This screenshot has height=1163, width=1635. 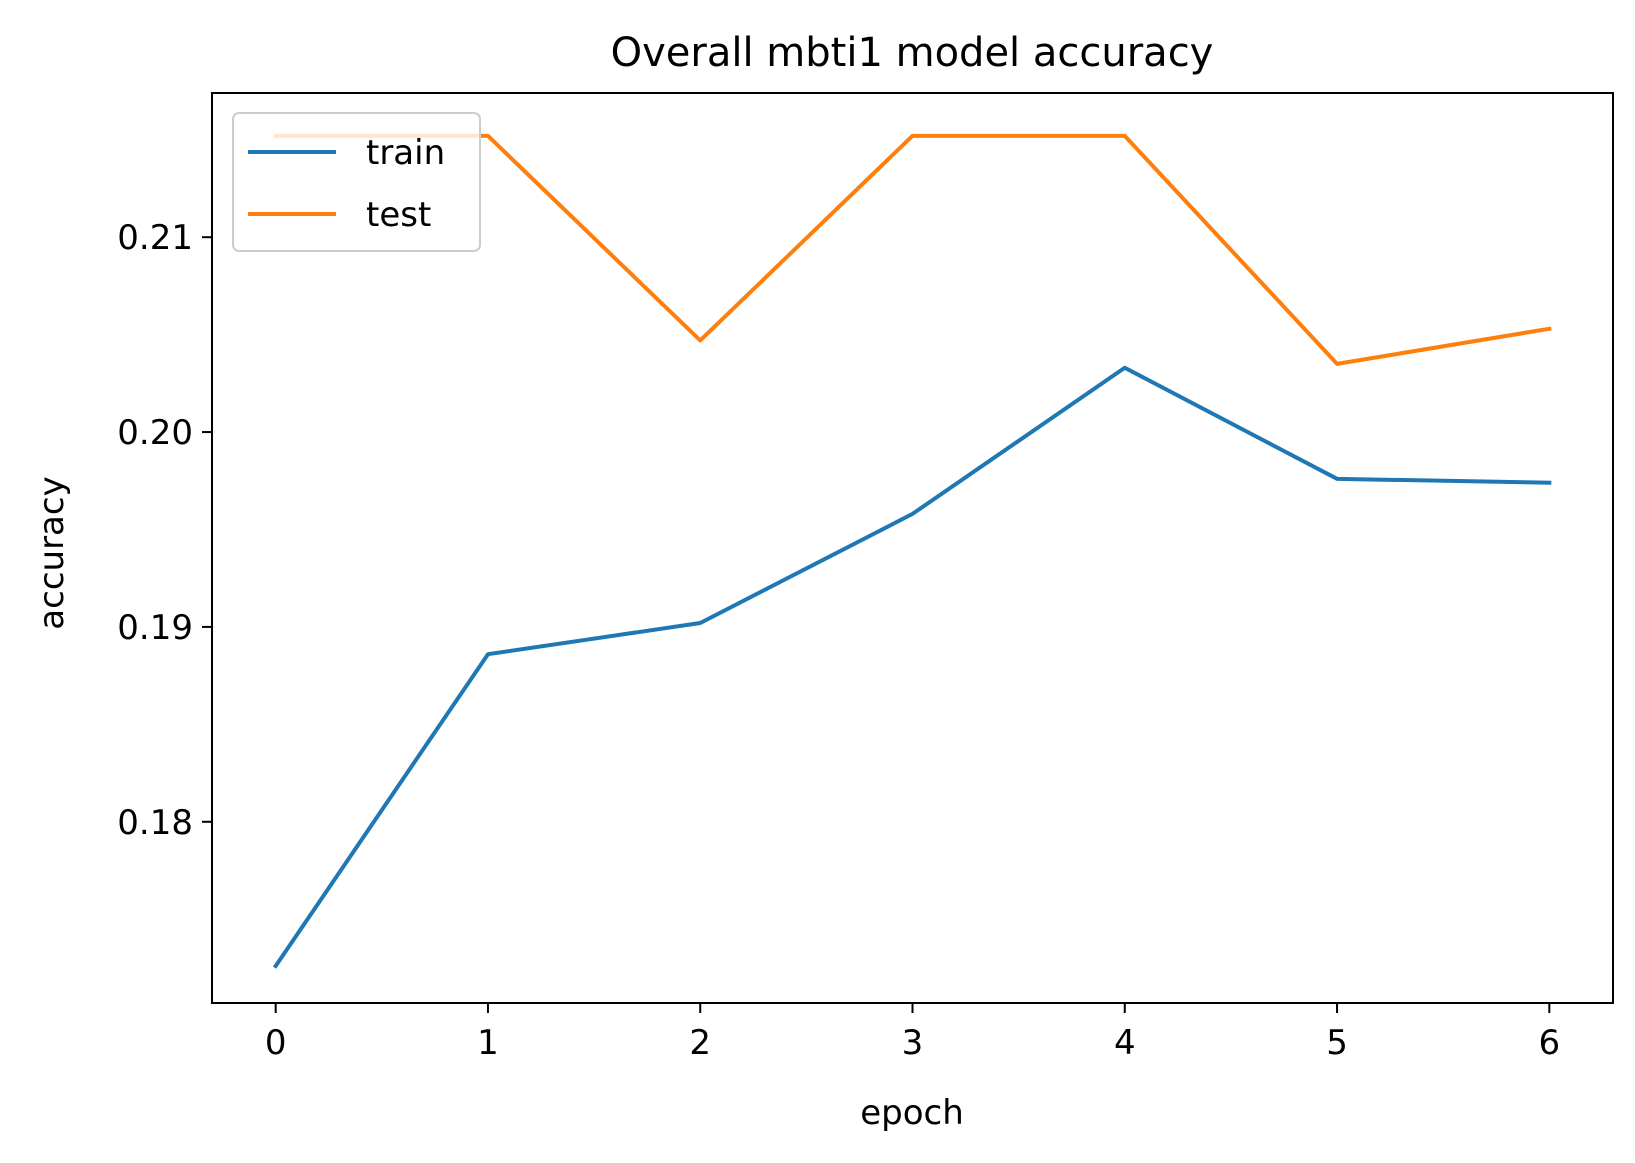 What do you see at coordinates (1125, 1043) in the screenshot?
I see `x-tick-label: 4` at bounding box center [1125, 1043].